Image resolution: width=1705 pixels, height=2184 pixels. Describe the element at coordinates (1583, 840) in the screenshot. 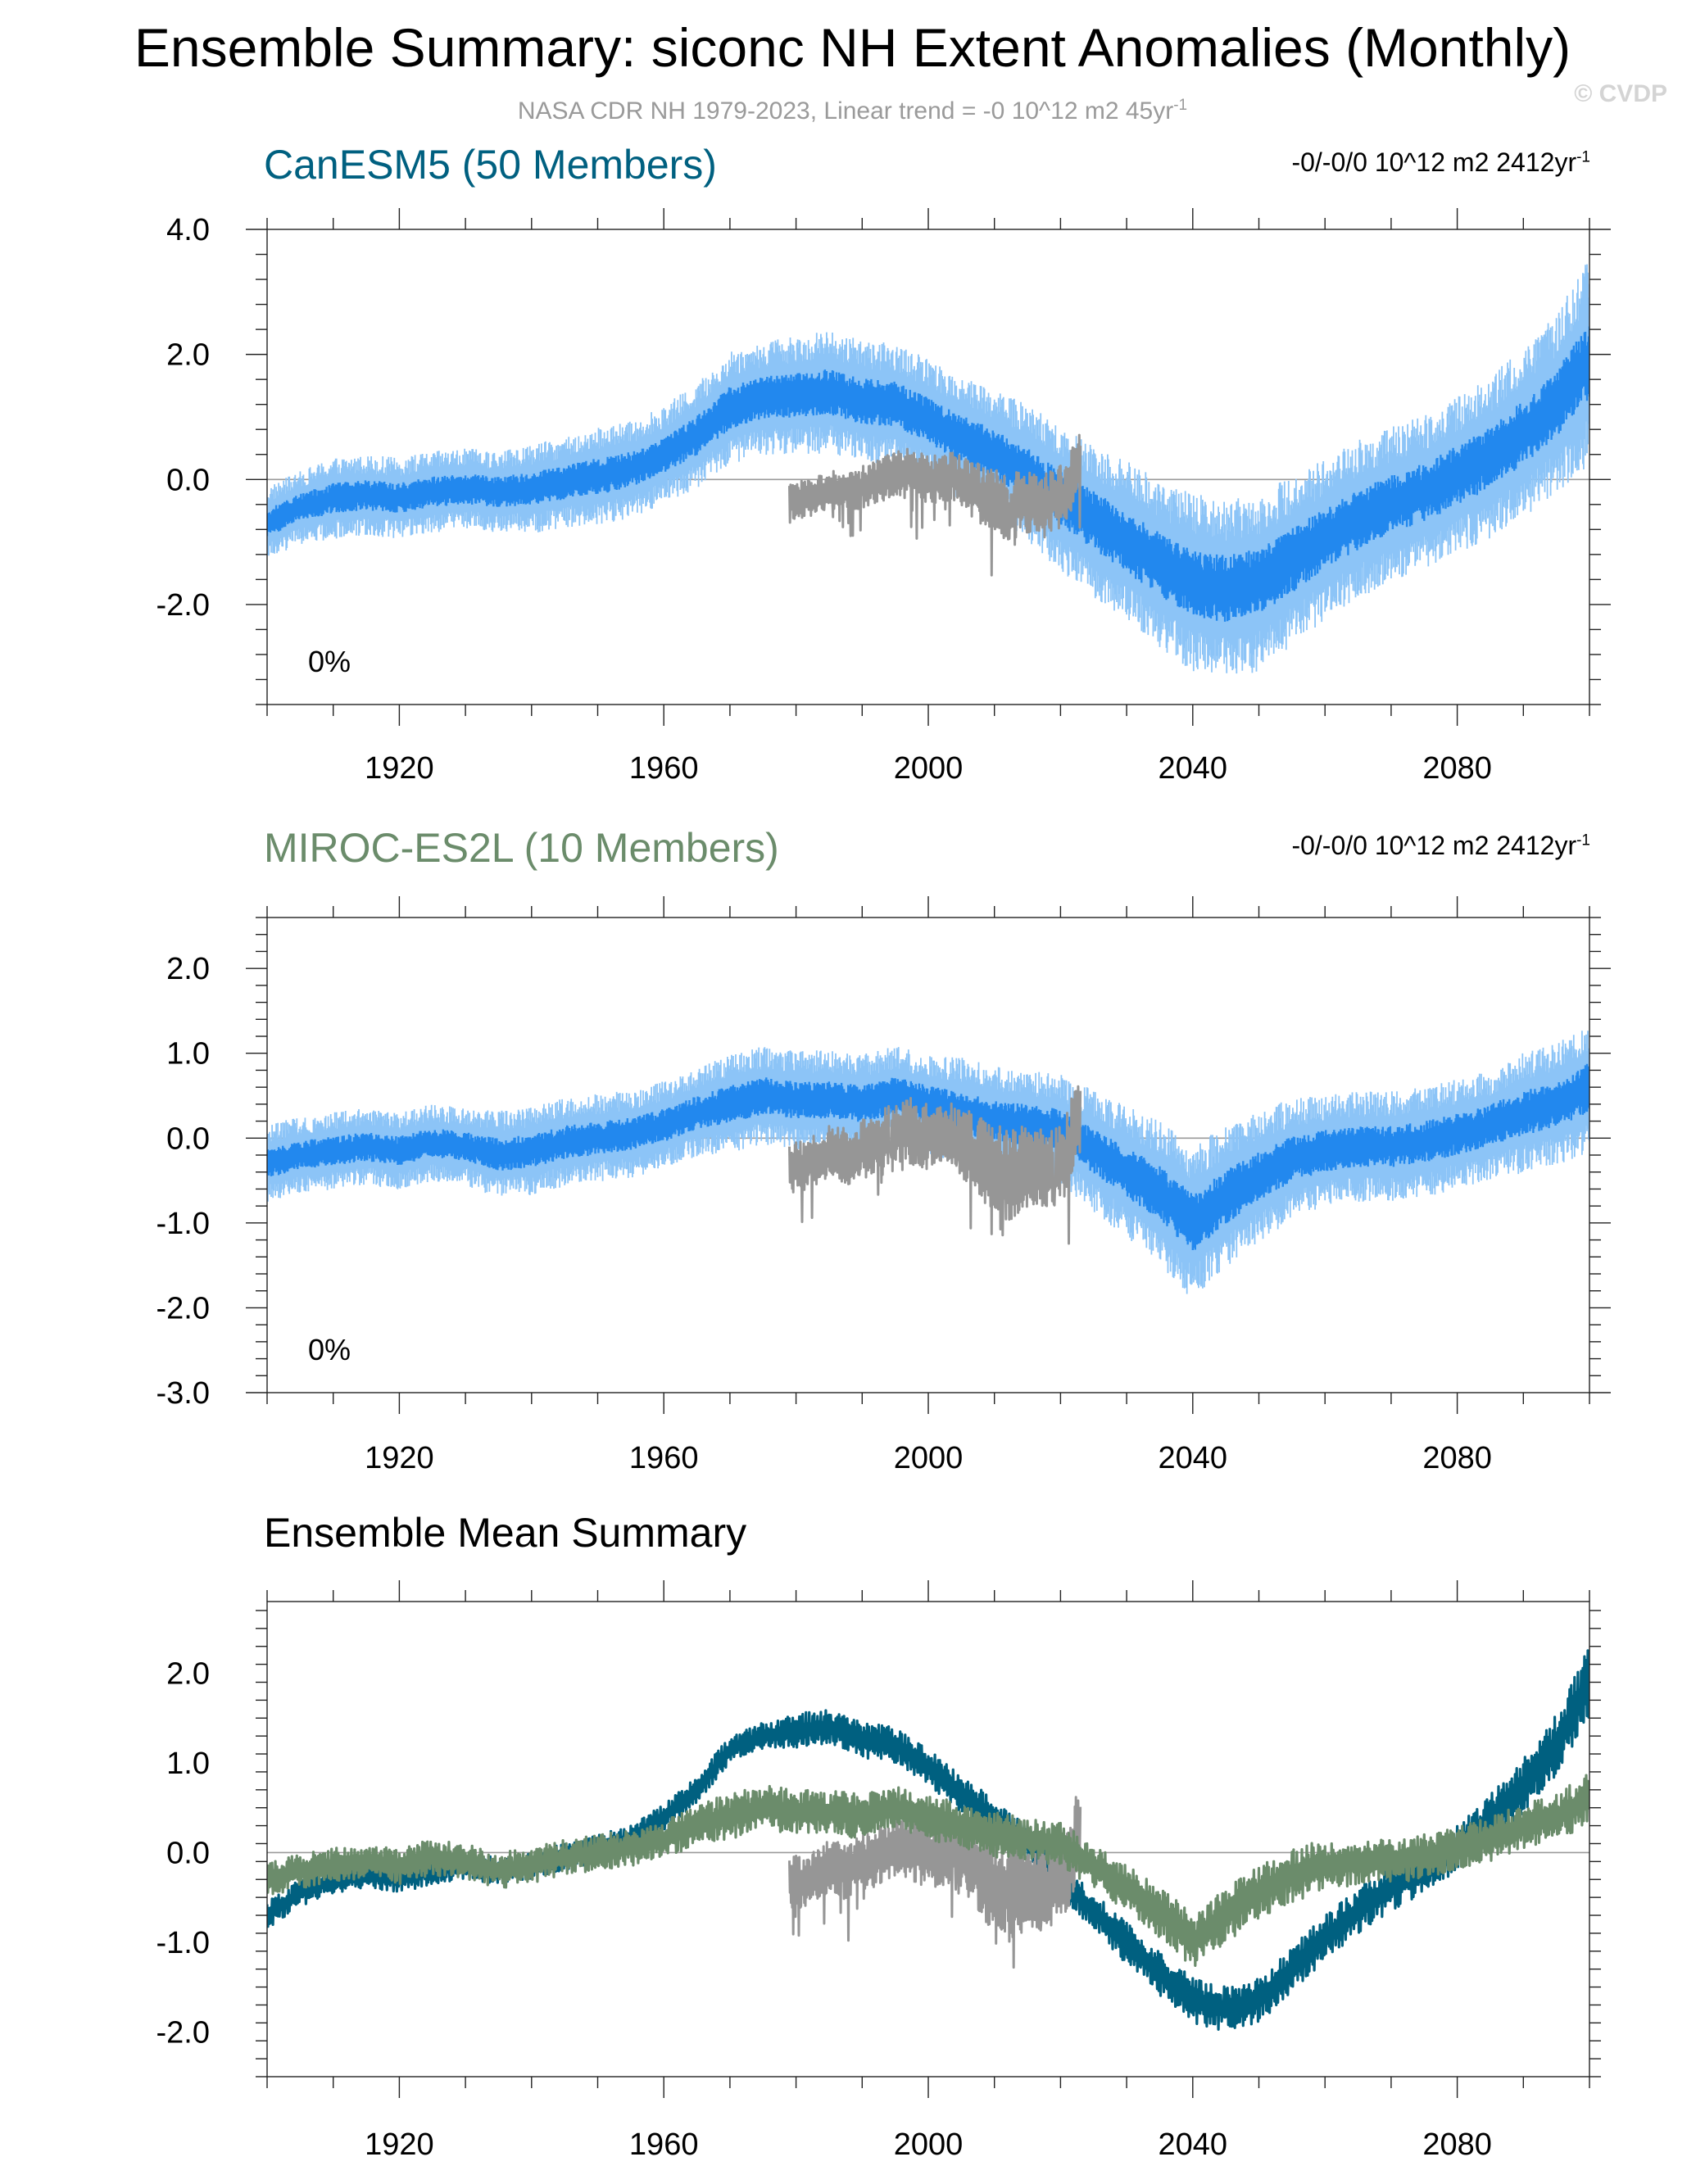

I see `miroc-trend-superscript: -1` at that location.